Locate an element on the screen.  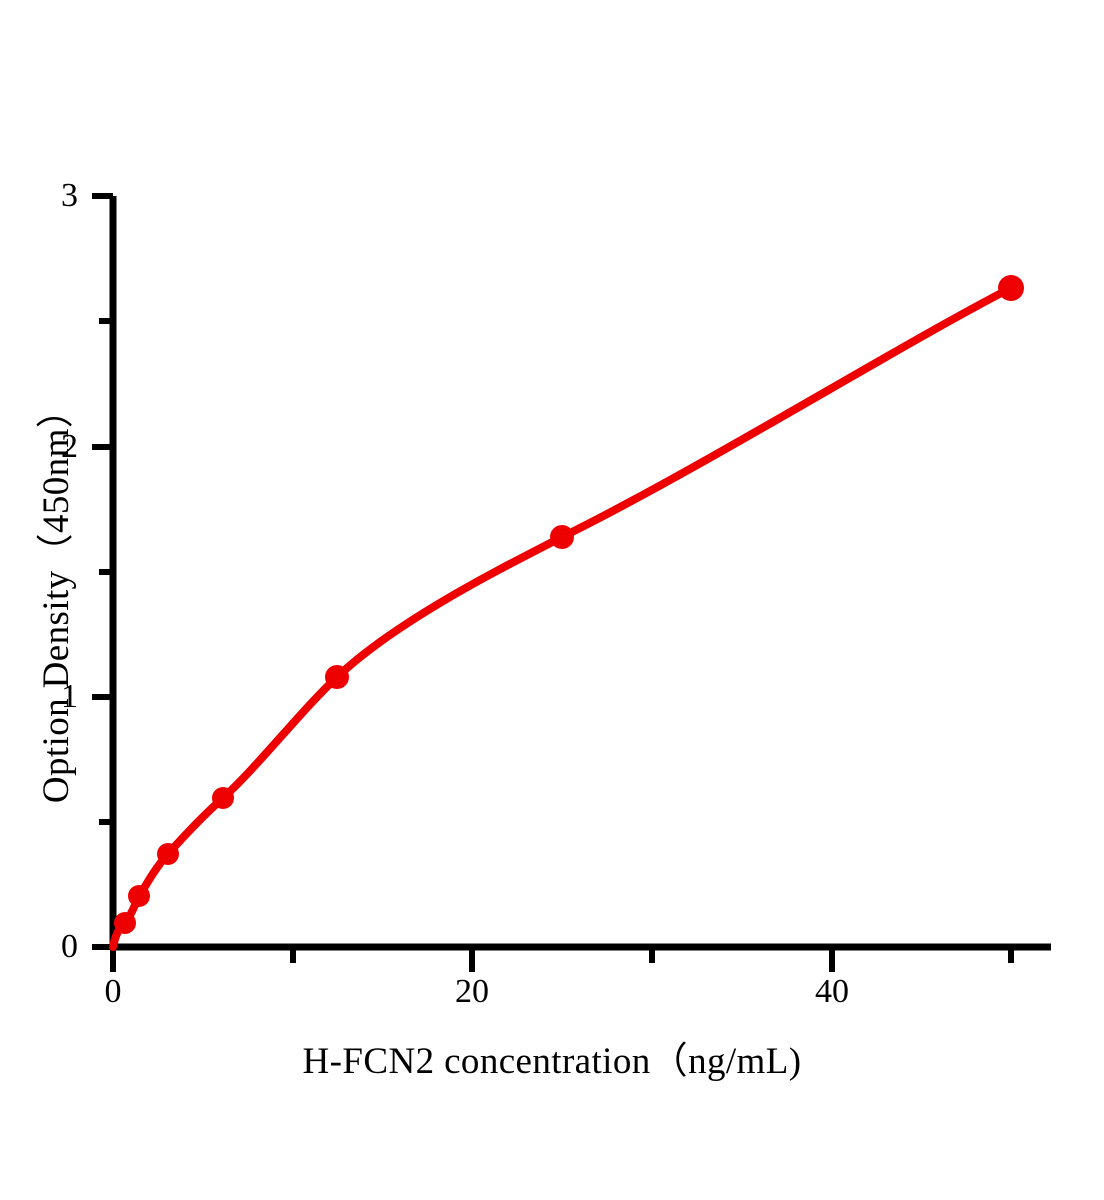
x-tick-label-20: 20 is located at coordinates (472, 991).